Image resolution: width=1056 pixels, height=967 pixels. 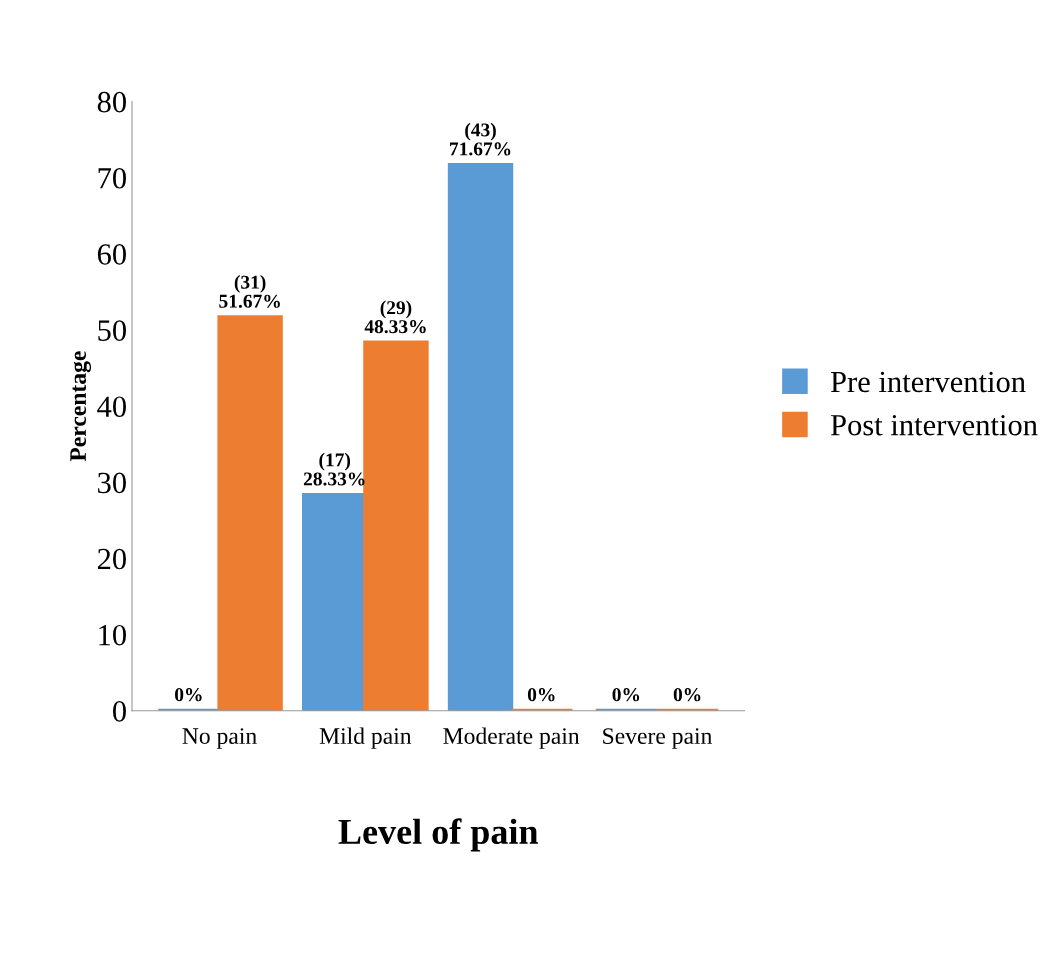 What do you see at coordinates (111, 407) in the screenshot?
I see `y-tick-label: 40` at bounding box center [111, 407].